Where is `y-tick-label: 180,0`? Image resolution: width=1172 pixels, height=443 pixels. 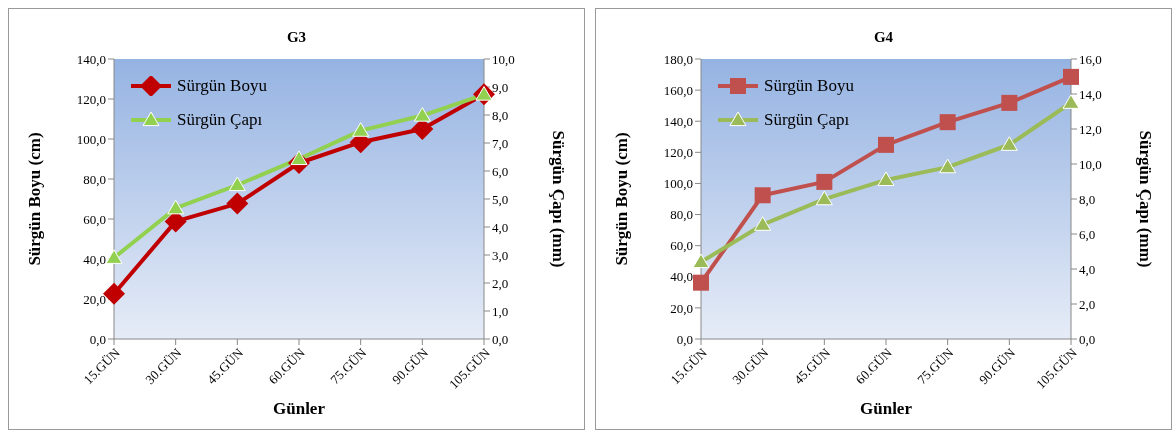
y-tick-label: 180,0 is located at coordinates (678, 59).